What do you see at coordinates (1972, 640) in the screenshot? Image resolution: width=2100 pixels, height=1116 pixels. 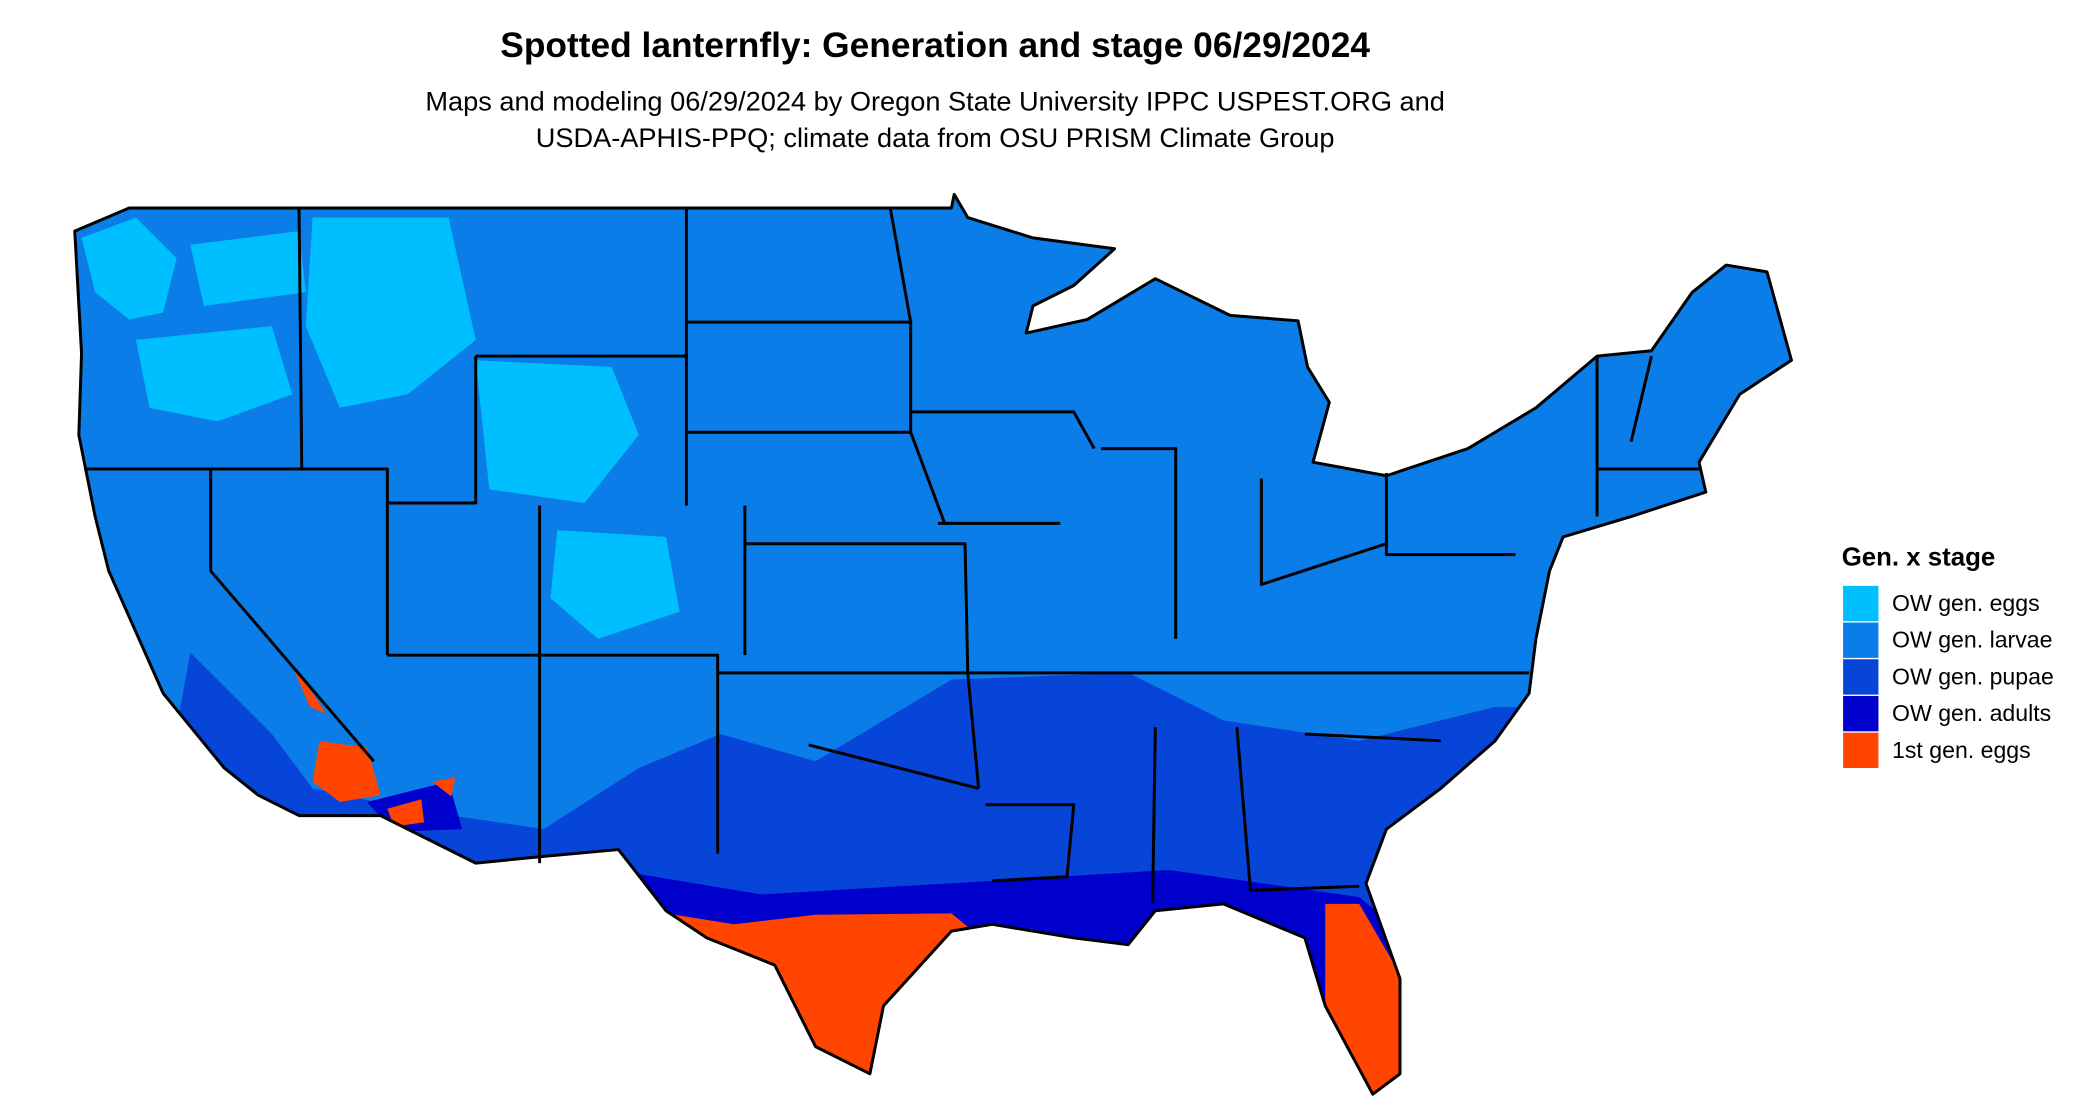 I see `legend-label: OW gen. larvae` at bounding box center [1972, 640].